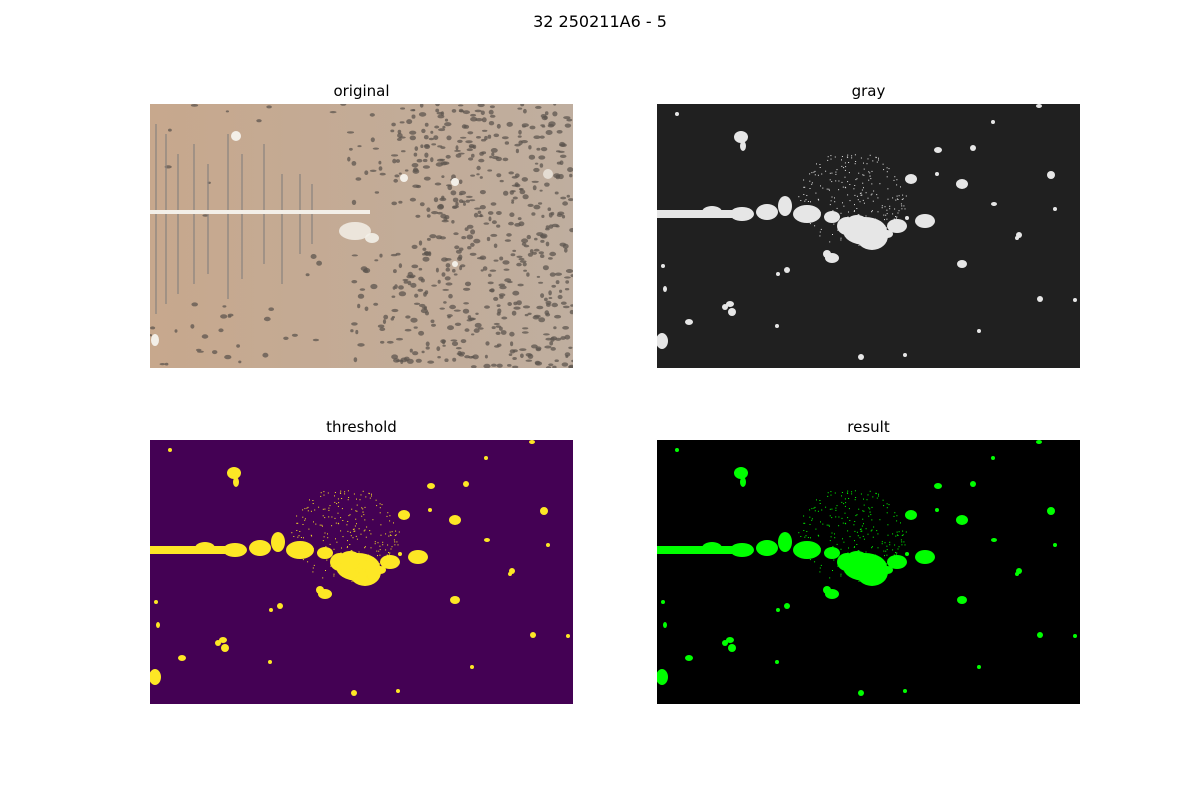 This screenshot has height=800, width=1200. What do you see at coordinates (361, 91) in the screenshot?
I see `panel-title-original: original` at bounding box center [361, 91].